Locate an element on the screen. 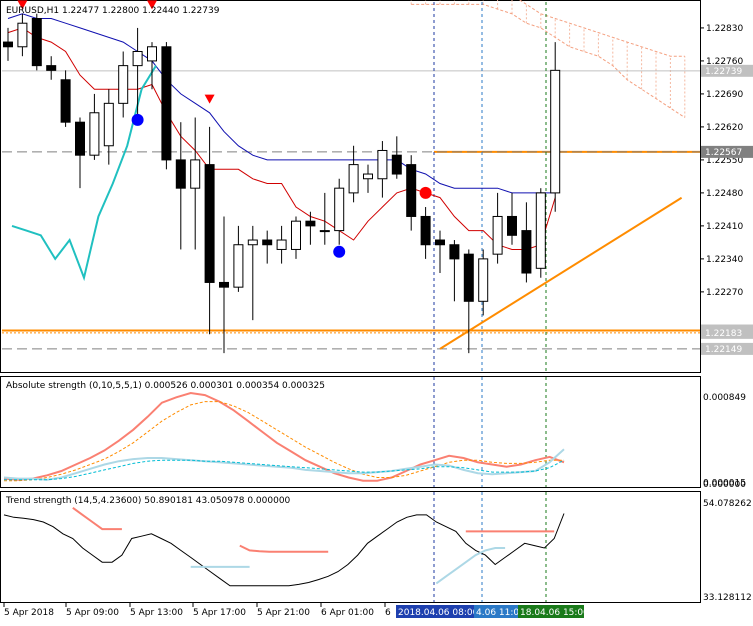  y-tick-label: 1.22410 is located at coordinates (724, 227).